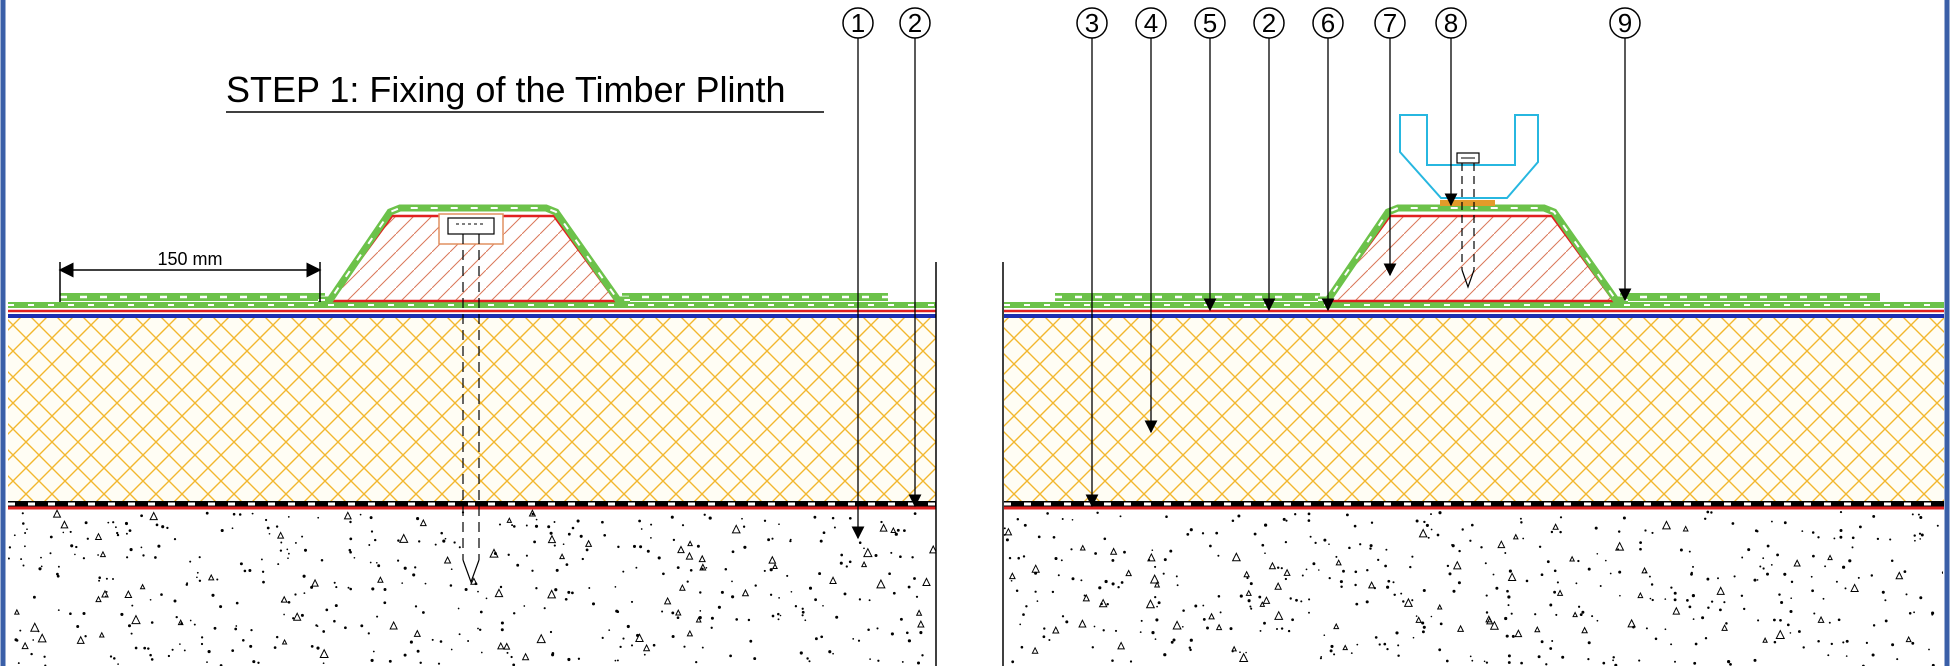  I want to click on callout-right-2: 4, so click(1151, 220).